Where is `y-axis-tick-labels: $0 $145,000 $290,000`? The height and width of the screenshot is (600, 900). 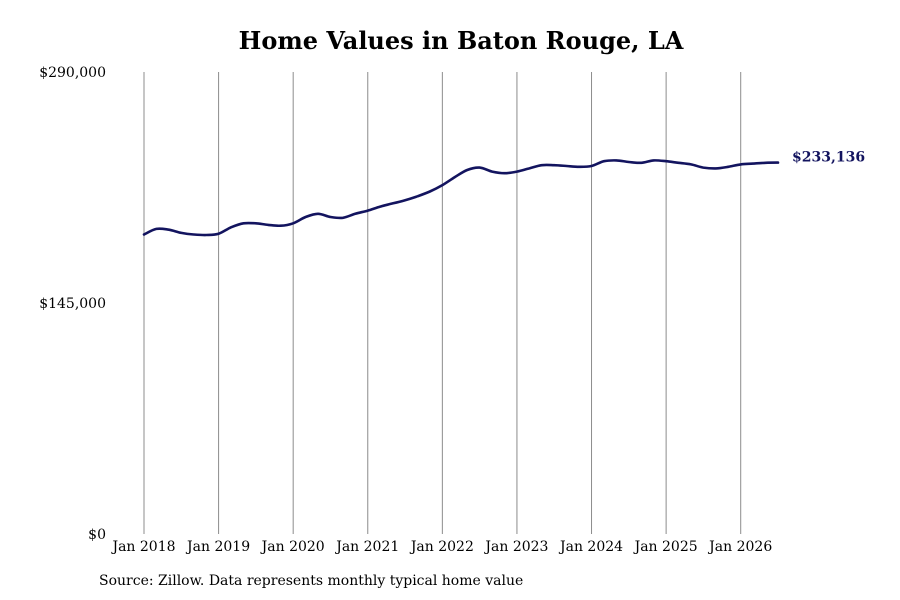 y-axis-tick-labels: $0 $145,000 $290,000 is located at coordinates (72, 304).